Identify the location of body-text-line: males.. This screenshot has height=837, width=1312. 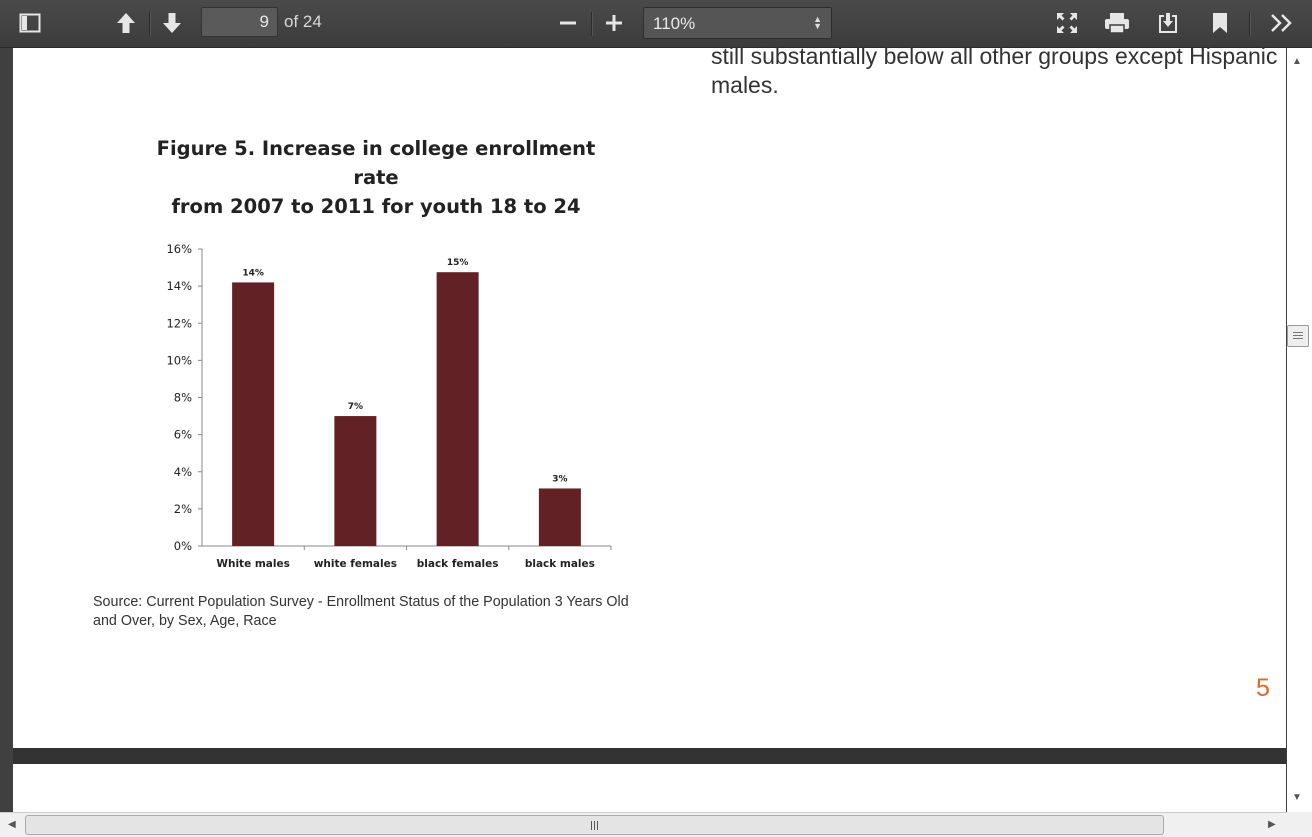
(745, 85).